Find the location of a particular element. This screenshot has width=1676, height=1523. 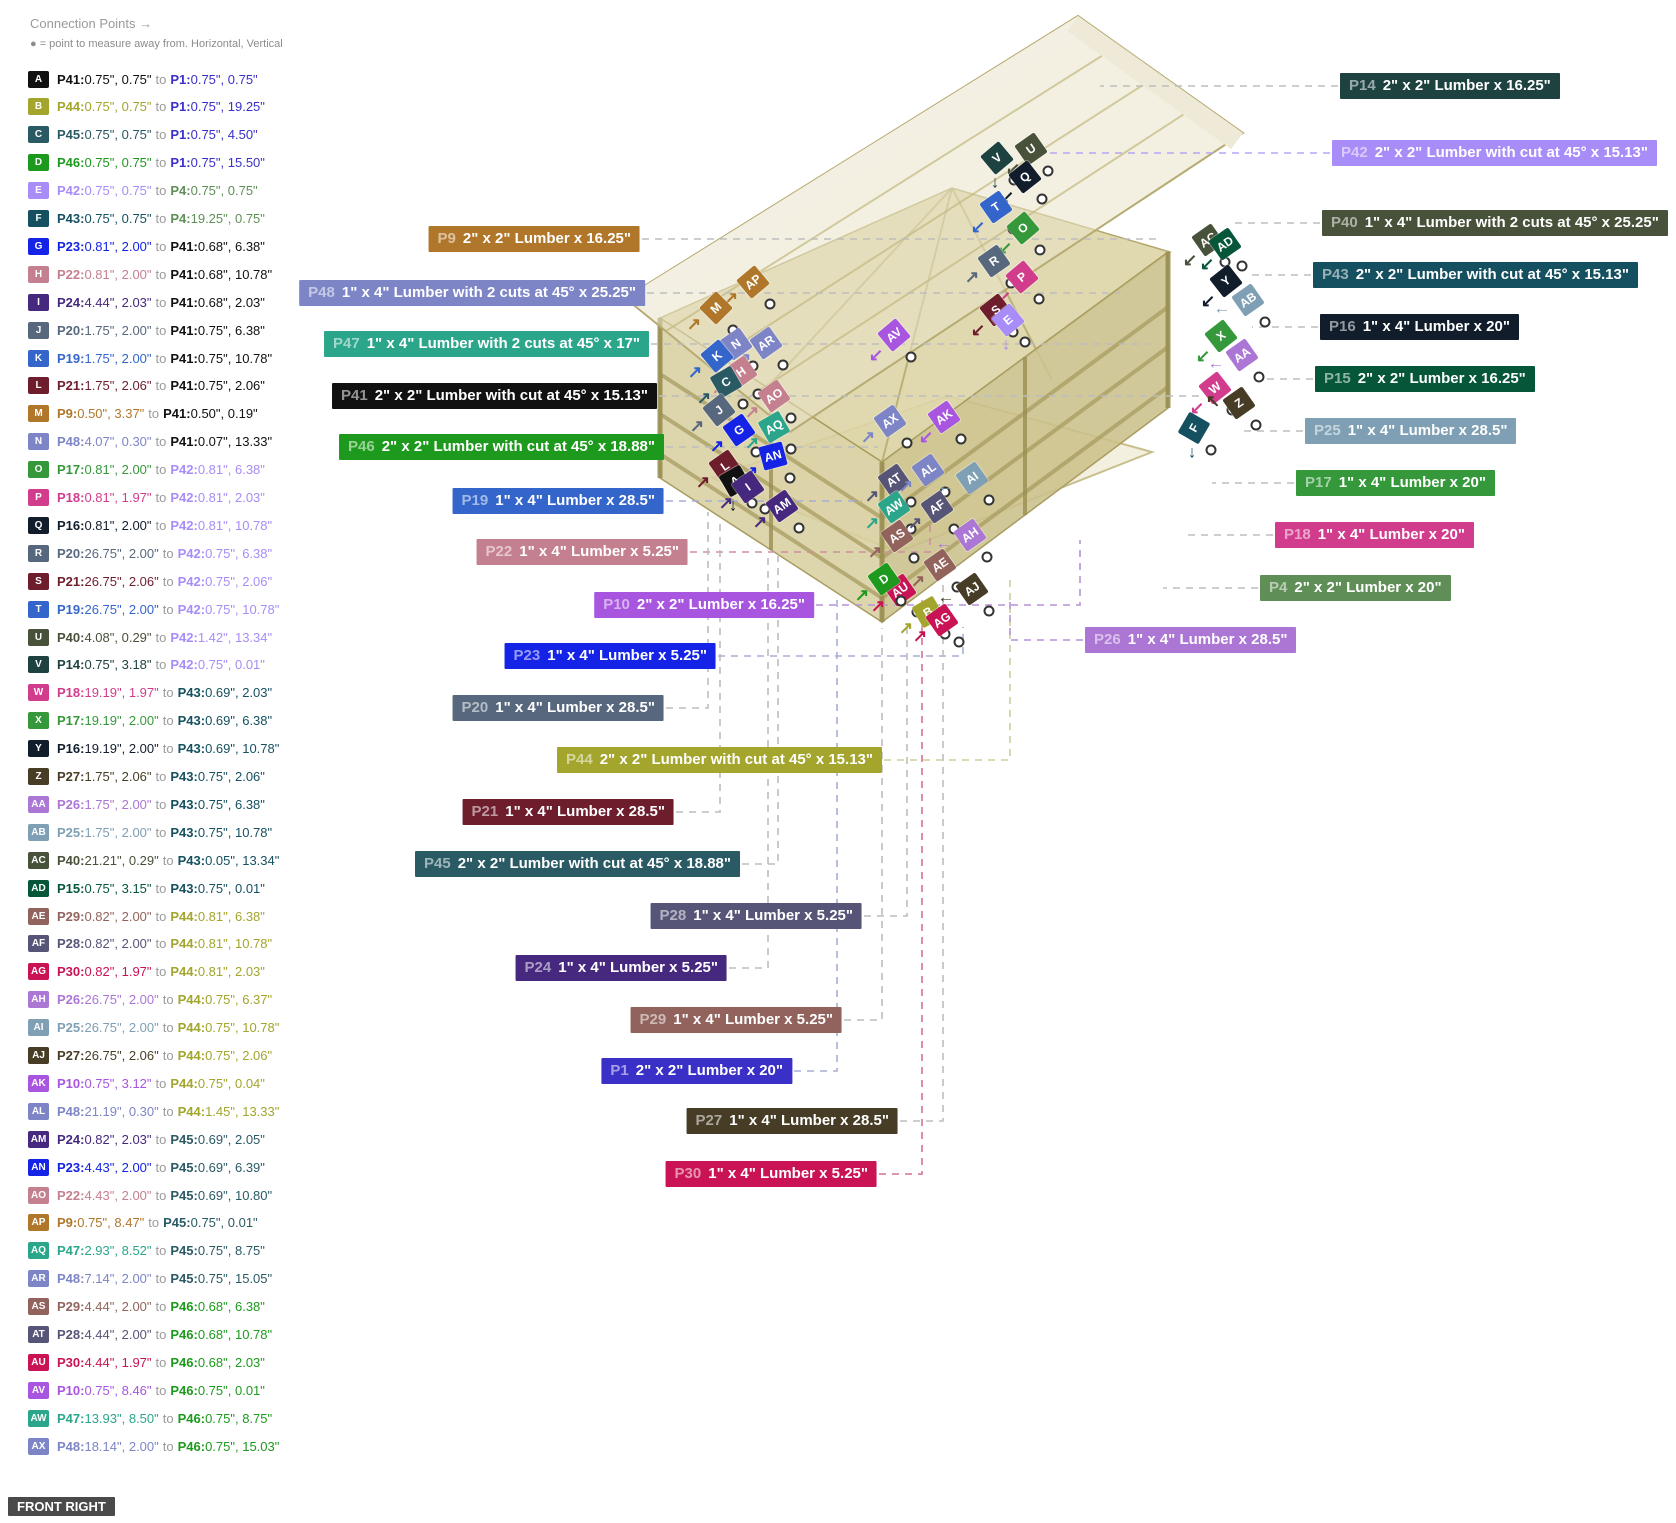

part-label-P15: P15 2" x 2" Lumber x 16.25" is located at coordinates (1425, 379).